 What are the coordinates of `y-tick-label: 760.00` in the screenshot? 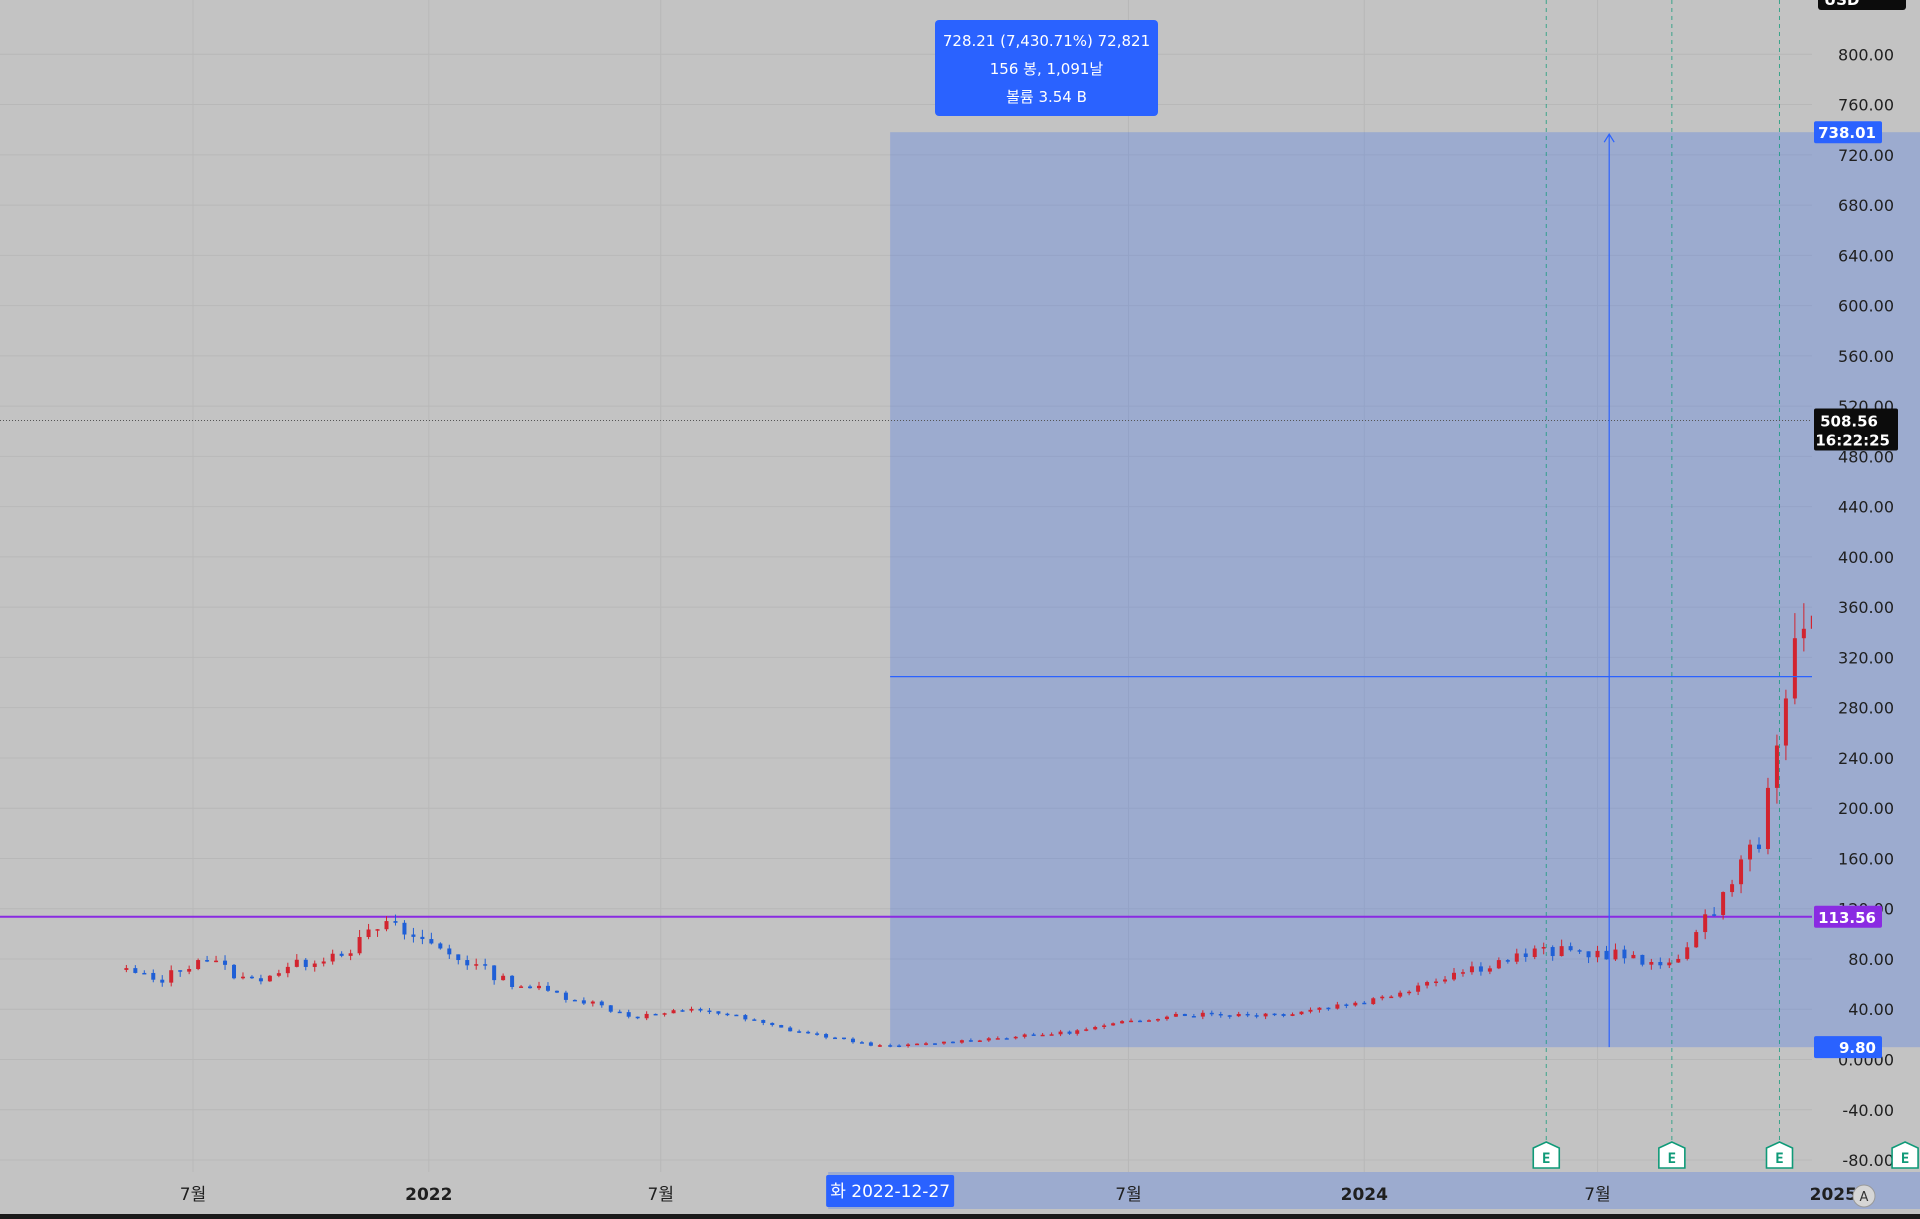 It's located at (1866, 105).